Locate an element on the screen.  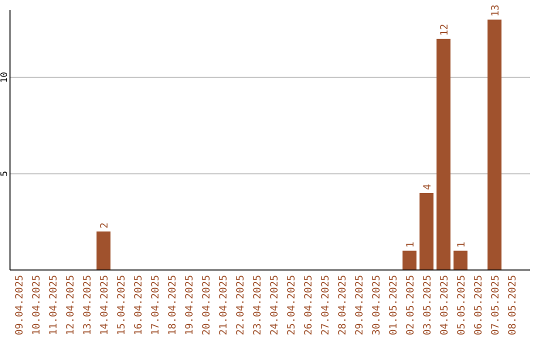
data-label: 12 is located at coordinates (445, 30).